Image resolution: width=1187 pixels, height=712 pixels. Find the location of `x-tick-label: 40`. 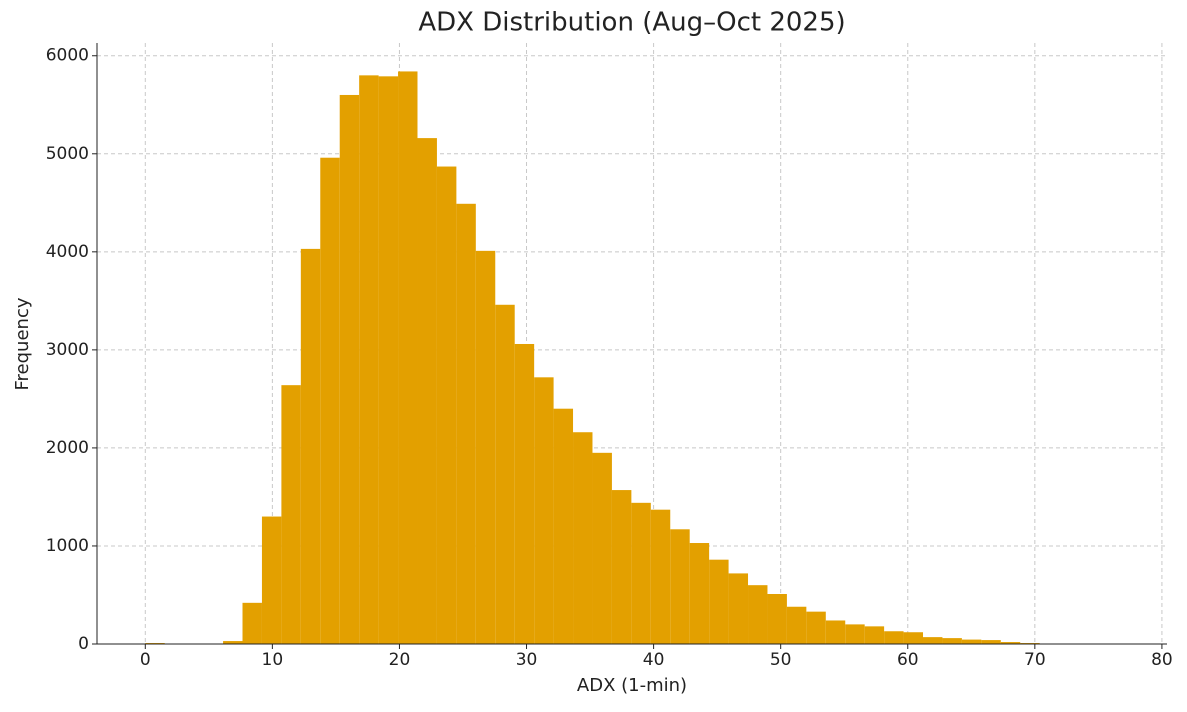

x-tick-label: 40 is located at coordinates (654, 660).